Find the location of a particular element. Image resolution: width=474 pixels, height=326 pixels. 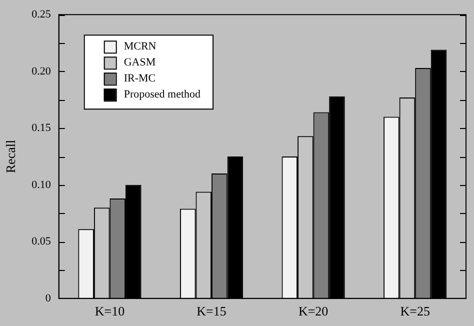

x-tick-label: K=10 is located at coordinates (109, 311).